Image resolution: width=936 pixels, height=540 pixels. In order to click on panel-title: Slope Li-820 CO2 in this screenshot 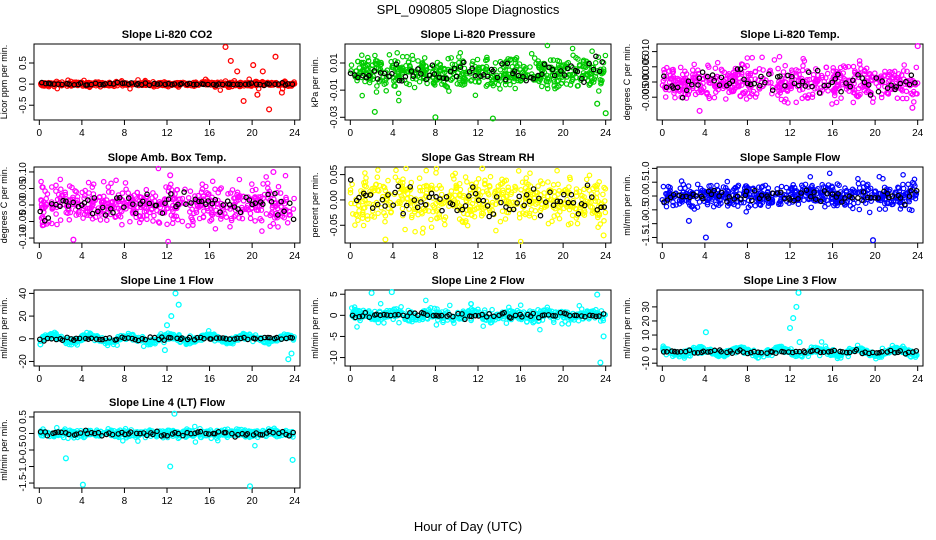, I will do `click(167, 35)`.